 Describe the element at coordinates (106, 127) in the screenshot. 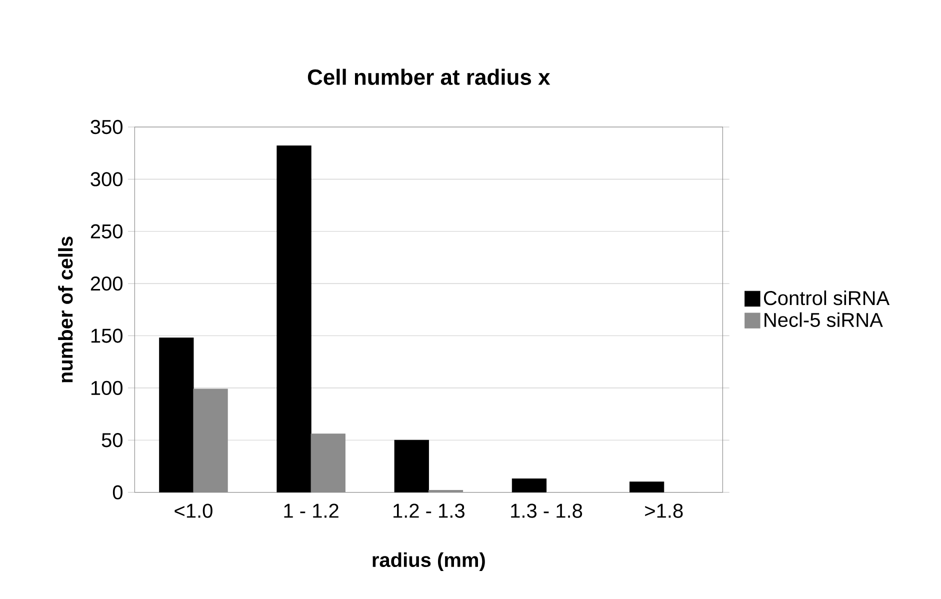

I see `y-tick-label: 350` at that location.